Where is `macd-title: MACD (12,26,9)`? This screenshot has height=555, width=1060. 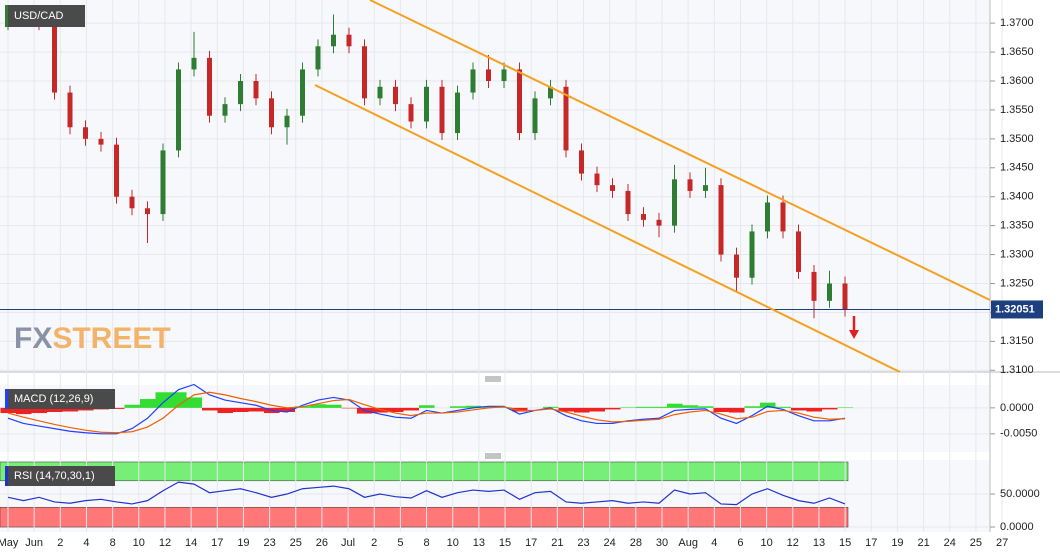
macd-title: MACD (12,26,9) is located at coordinates (53, 399).